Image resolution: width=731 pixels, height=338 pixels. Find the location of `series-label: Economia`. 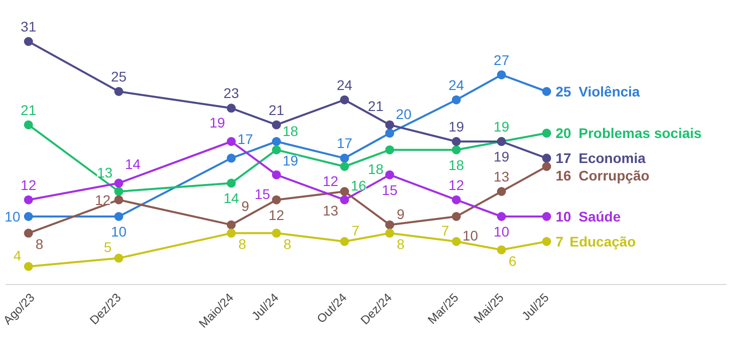

series-label: Economia is located at coordinates (612, 158).